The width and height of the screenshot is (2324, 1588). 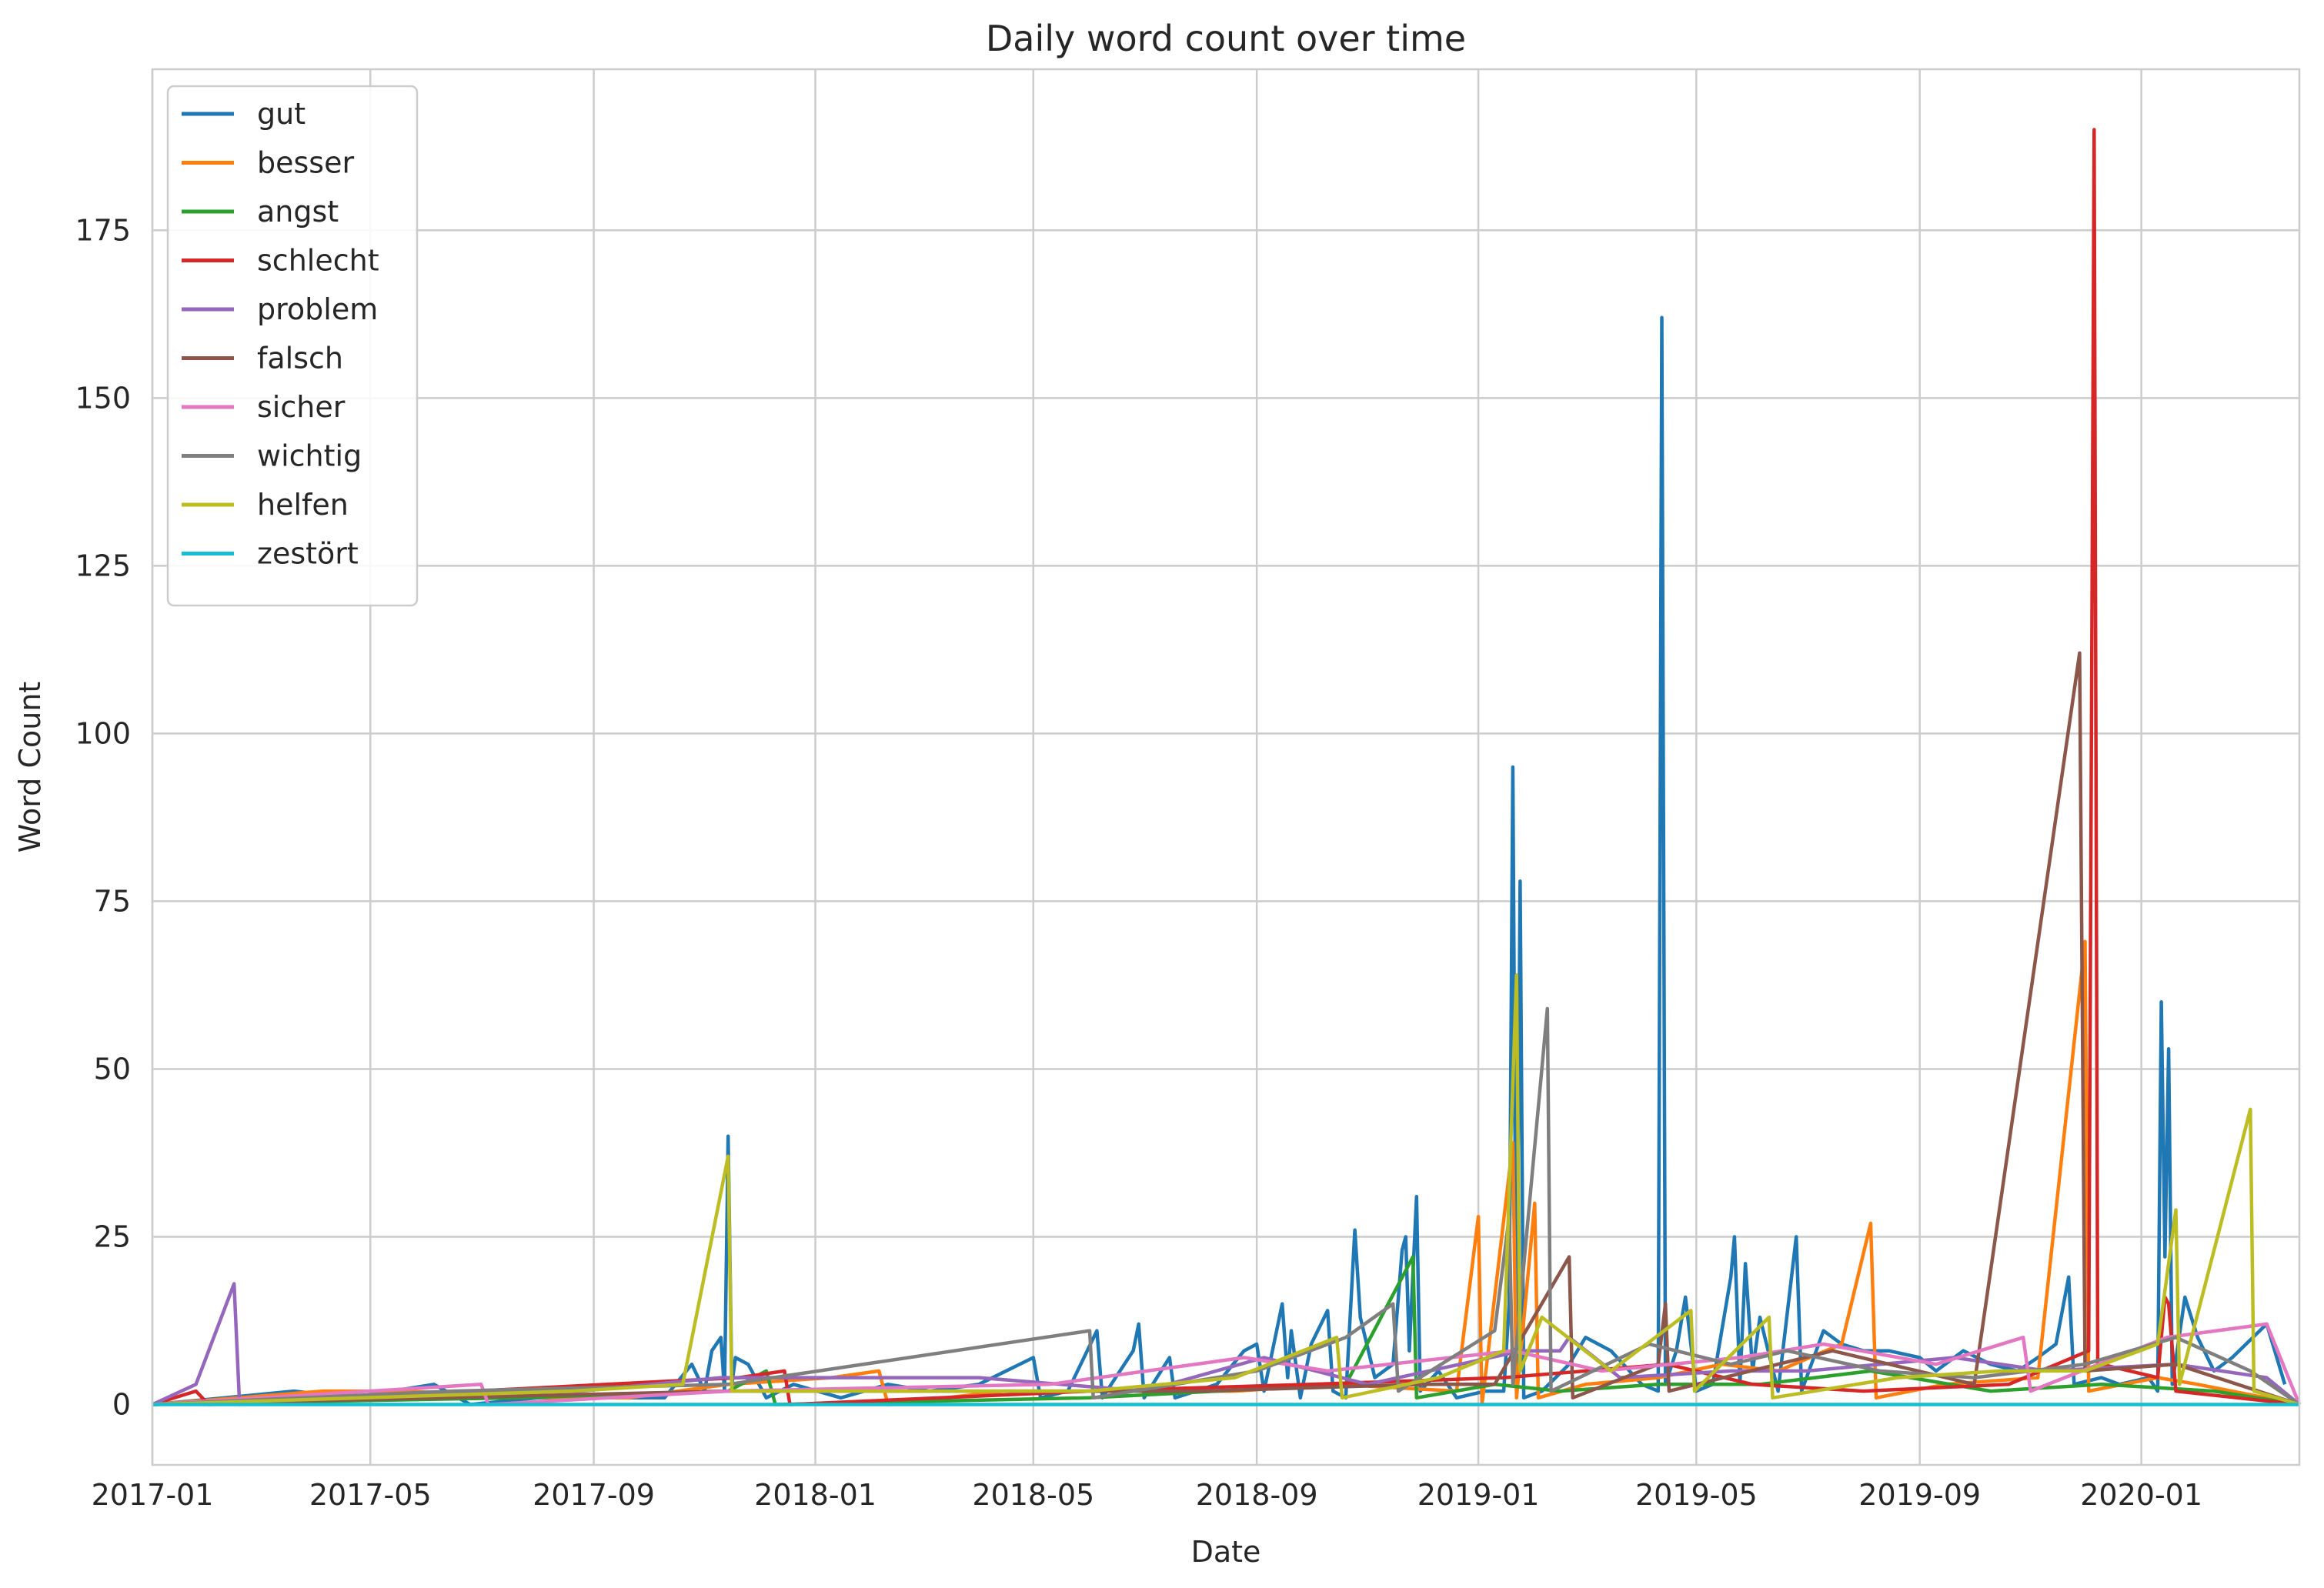 What do you see at coordinates (370, 1495) in the screenshot?
I see `x-tick-label: 2017-05` at bounding box center [370, 1495].